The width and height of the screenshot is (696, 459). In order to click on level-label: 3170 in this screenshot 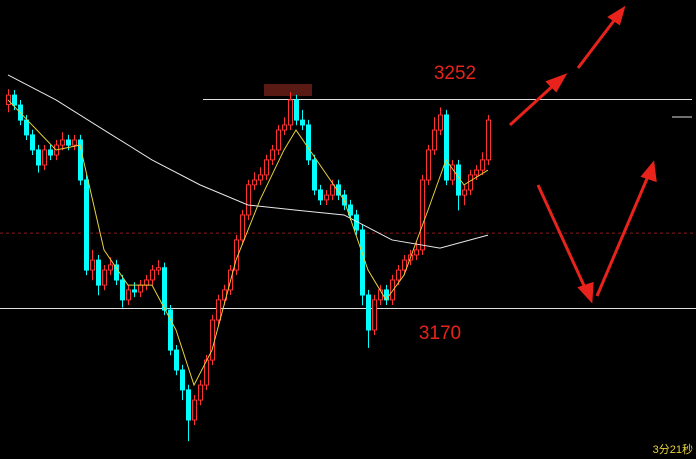, I will do `click(440, 333)`.